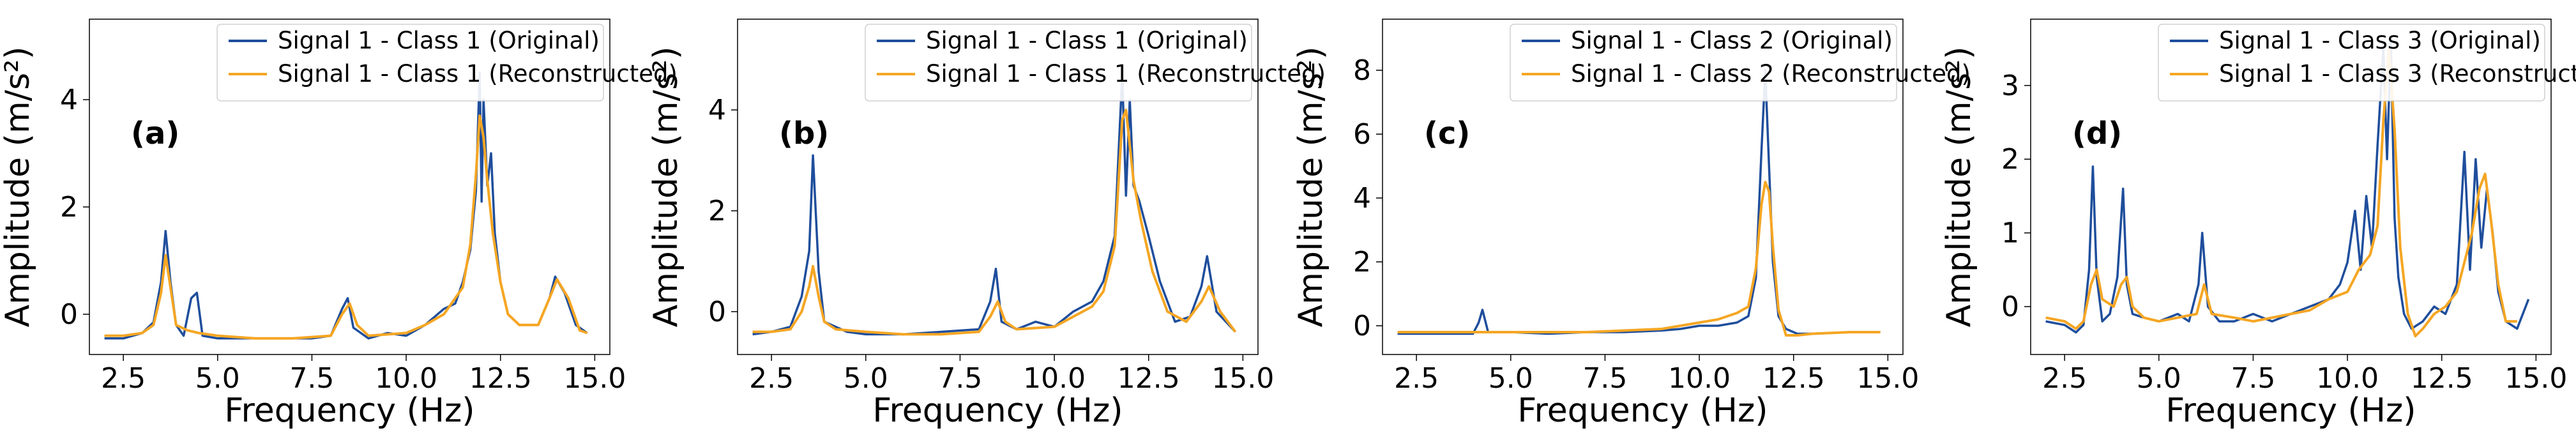 The width and height of the screenshot is (2576, 442). What do you see at coordinates (2097, 133) in the screenshot?
I see `panel-label: (d)` at bounding box center [2097, 133].